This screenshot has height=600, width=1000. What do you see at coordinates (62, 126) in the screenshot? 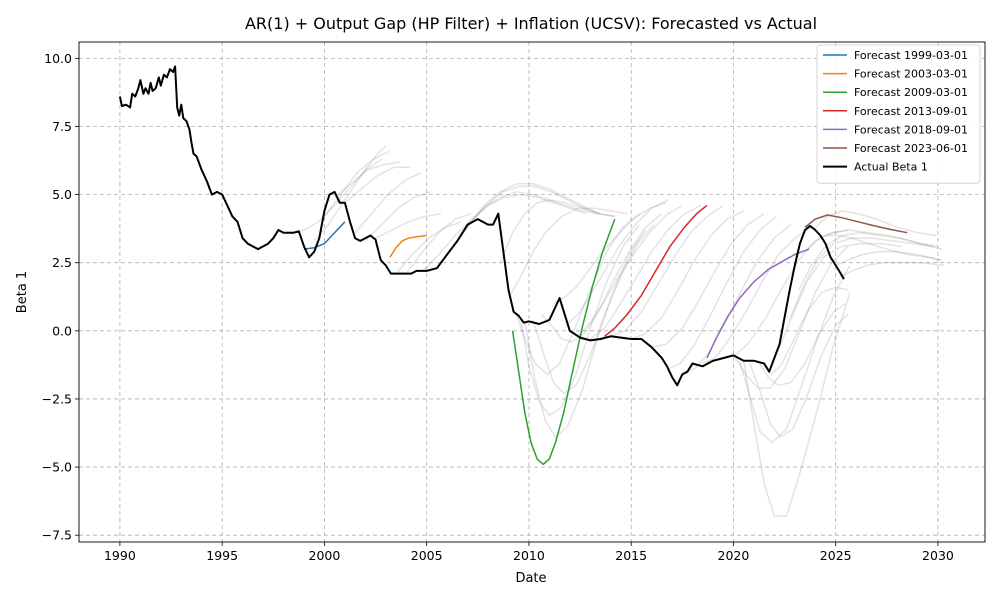
I see `y-tick-label: 7.5` at bounding box center [62, 126].